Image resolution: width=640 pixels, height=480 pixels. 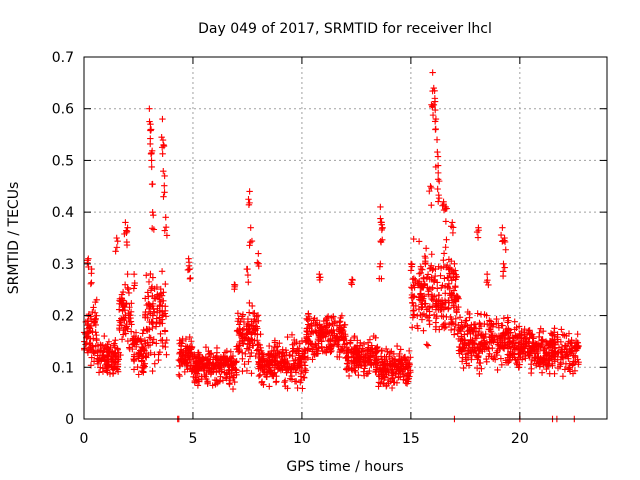 What do you see at coordinates (192, 439) in the screenshot?
I see `x-tick-label: 5` at bounding box center [192, 439].